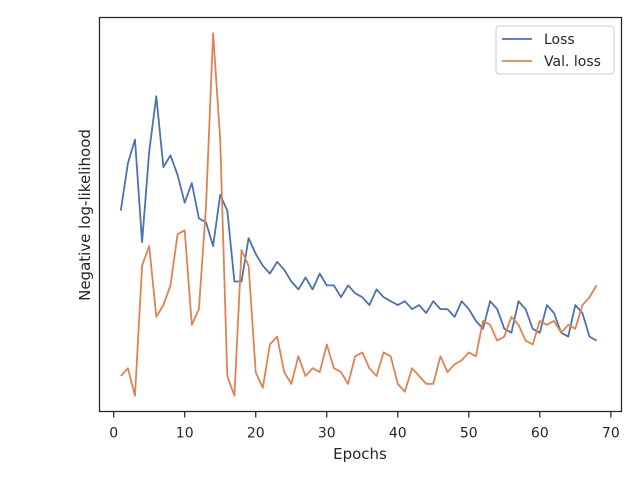  Describe the element at coordinates (559, 40) in the screenshot. I see `legend-label-loss: Loss` at that location.